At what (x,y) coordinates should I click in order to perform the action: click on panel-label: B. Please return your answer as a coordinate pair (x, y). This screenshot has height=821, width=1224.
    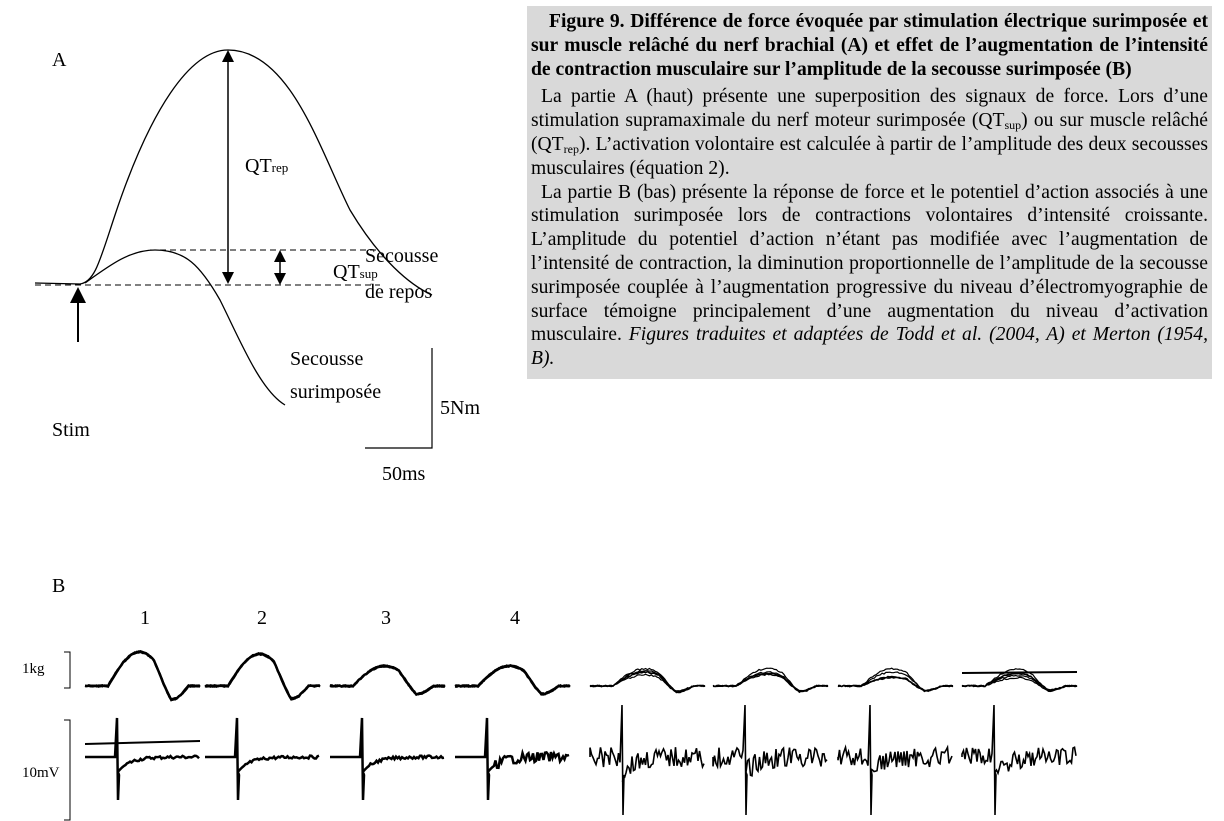
    Looking at the image, I should click on (58, 586).